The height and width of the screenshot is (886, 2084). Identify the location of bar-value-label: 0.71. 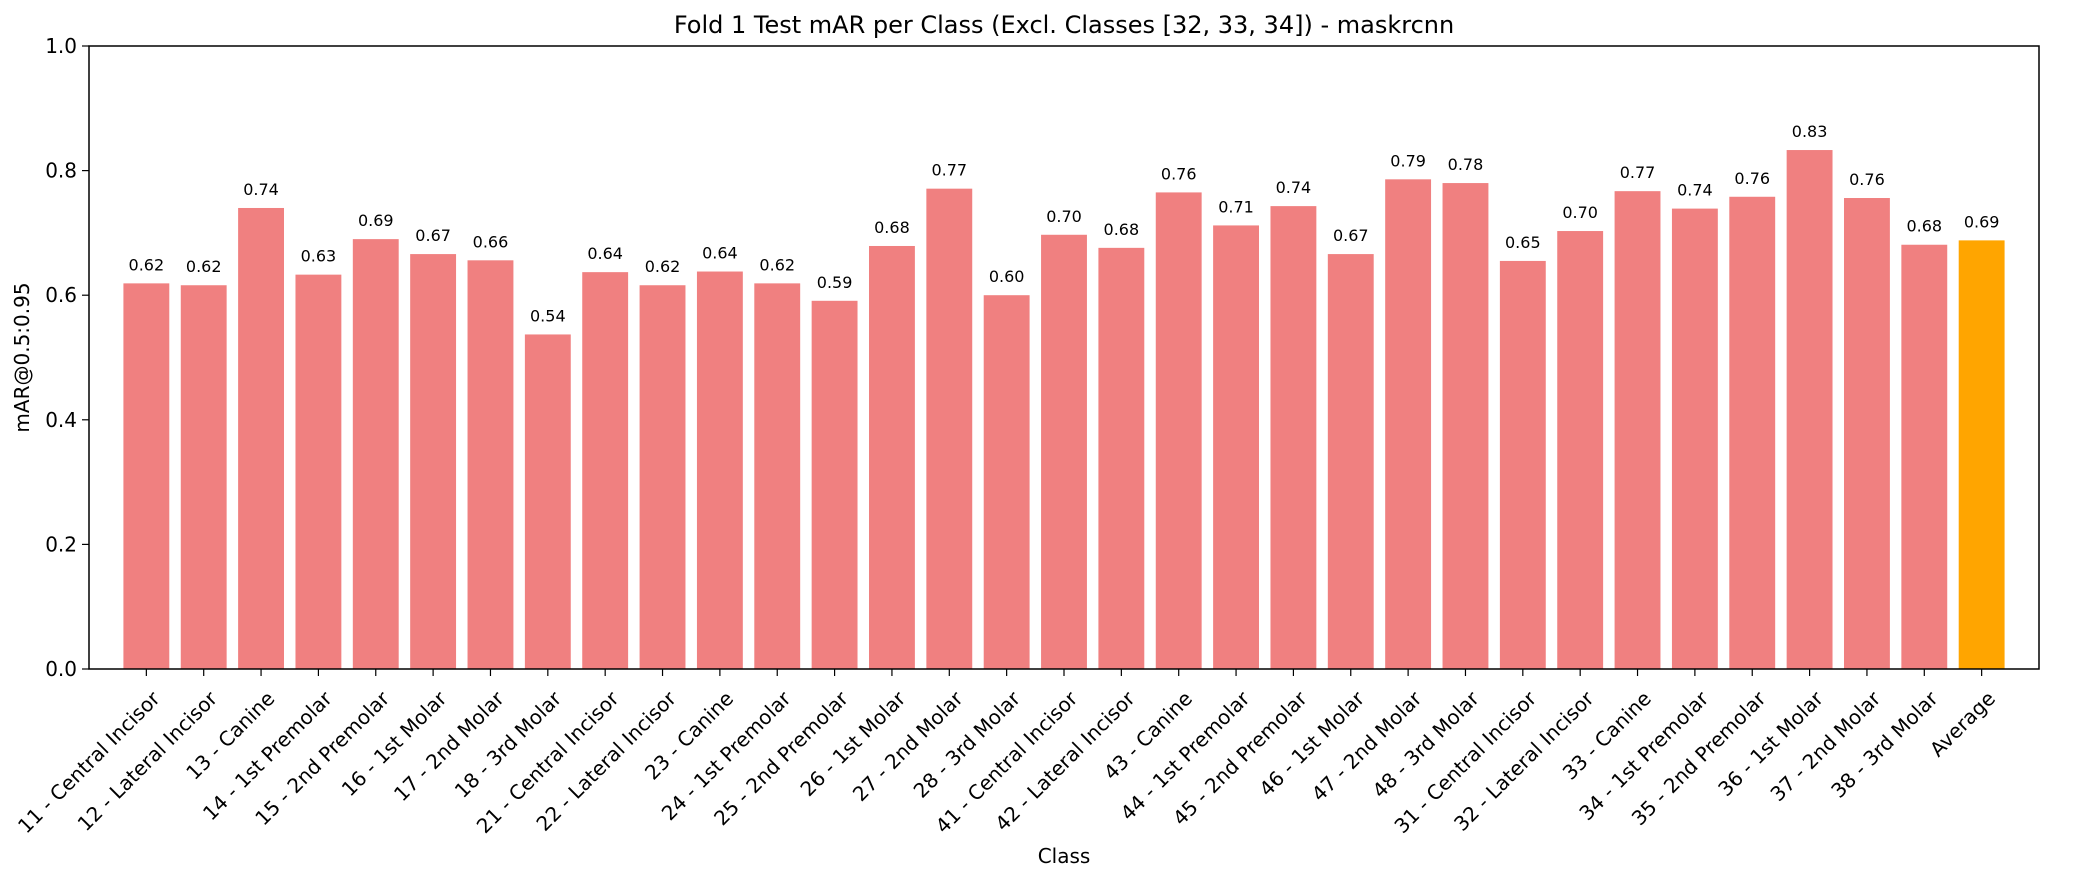
(1236, 206).